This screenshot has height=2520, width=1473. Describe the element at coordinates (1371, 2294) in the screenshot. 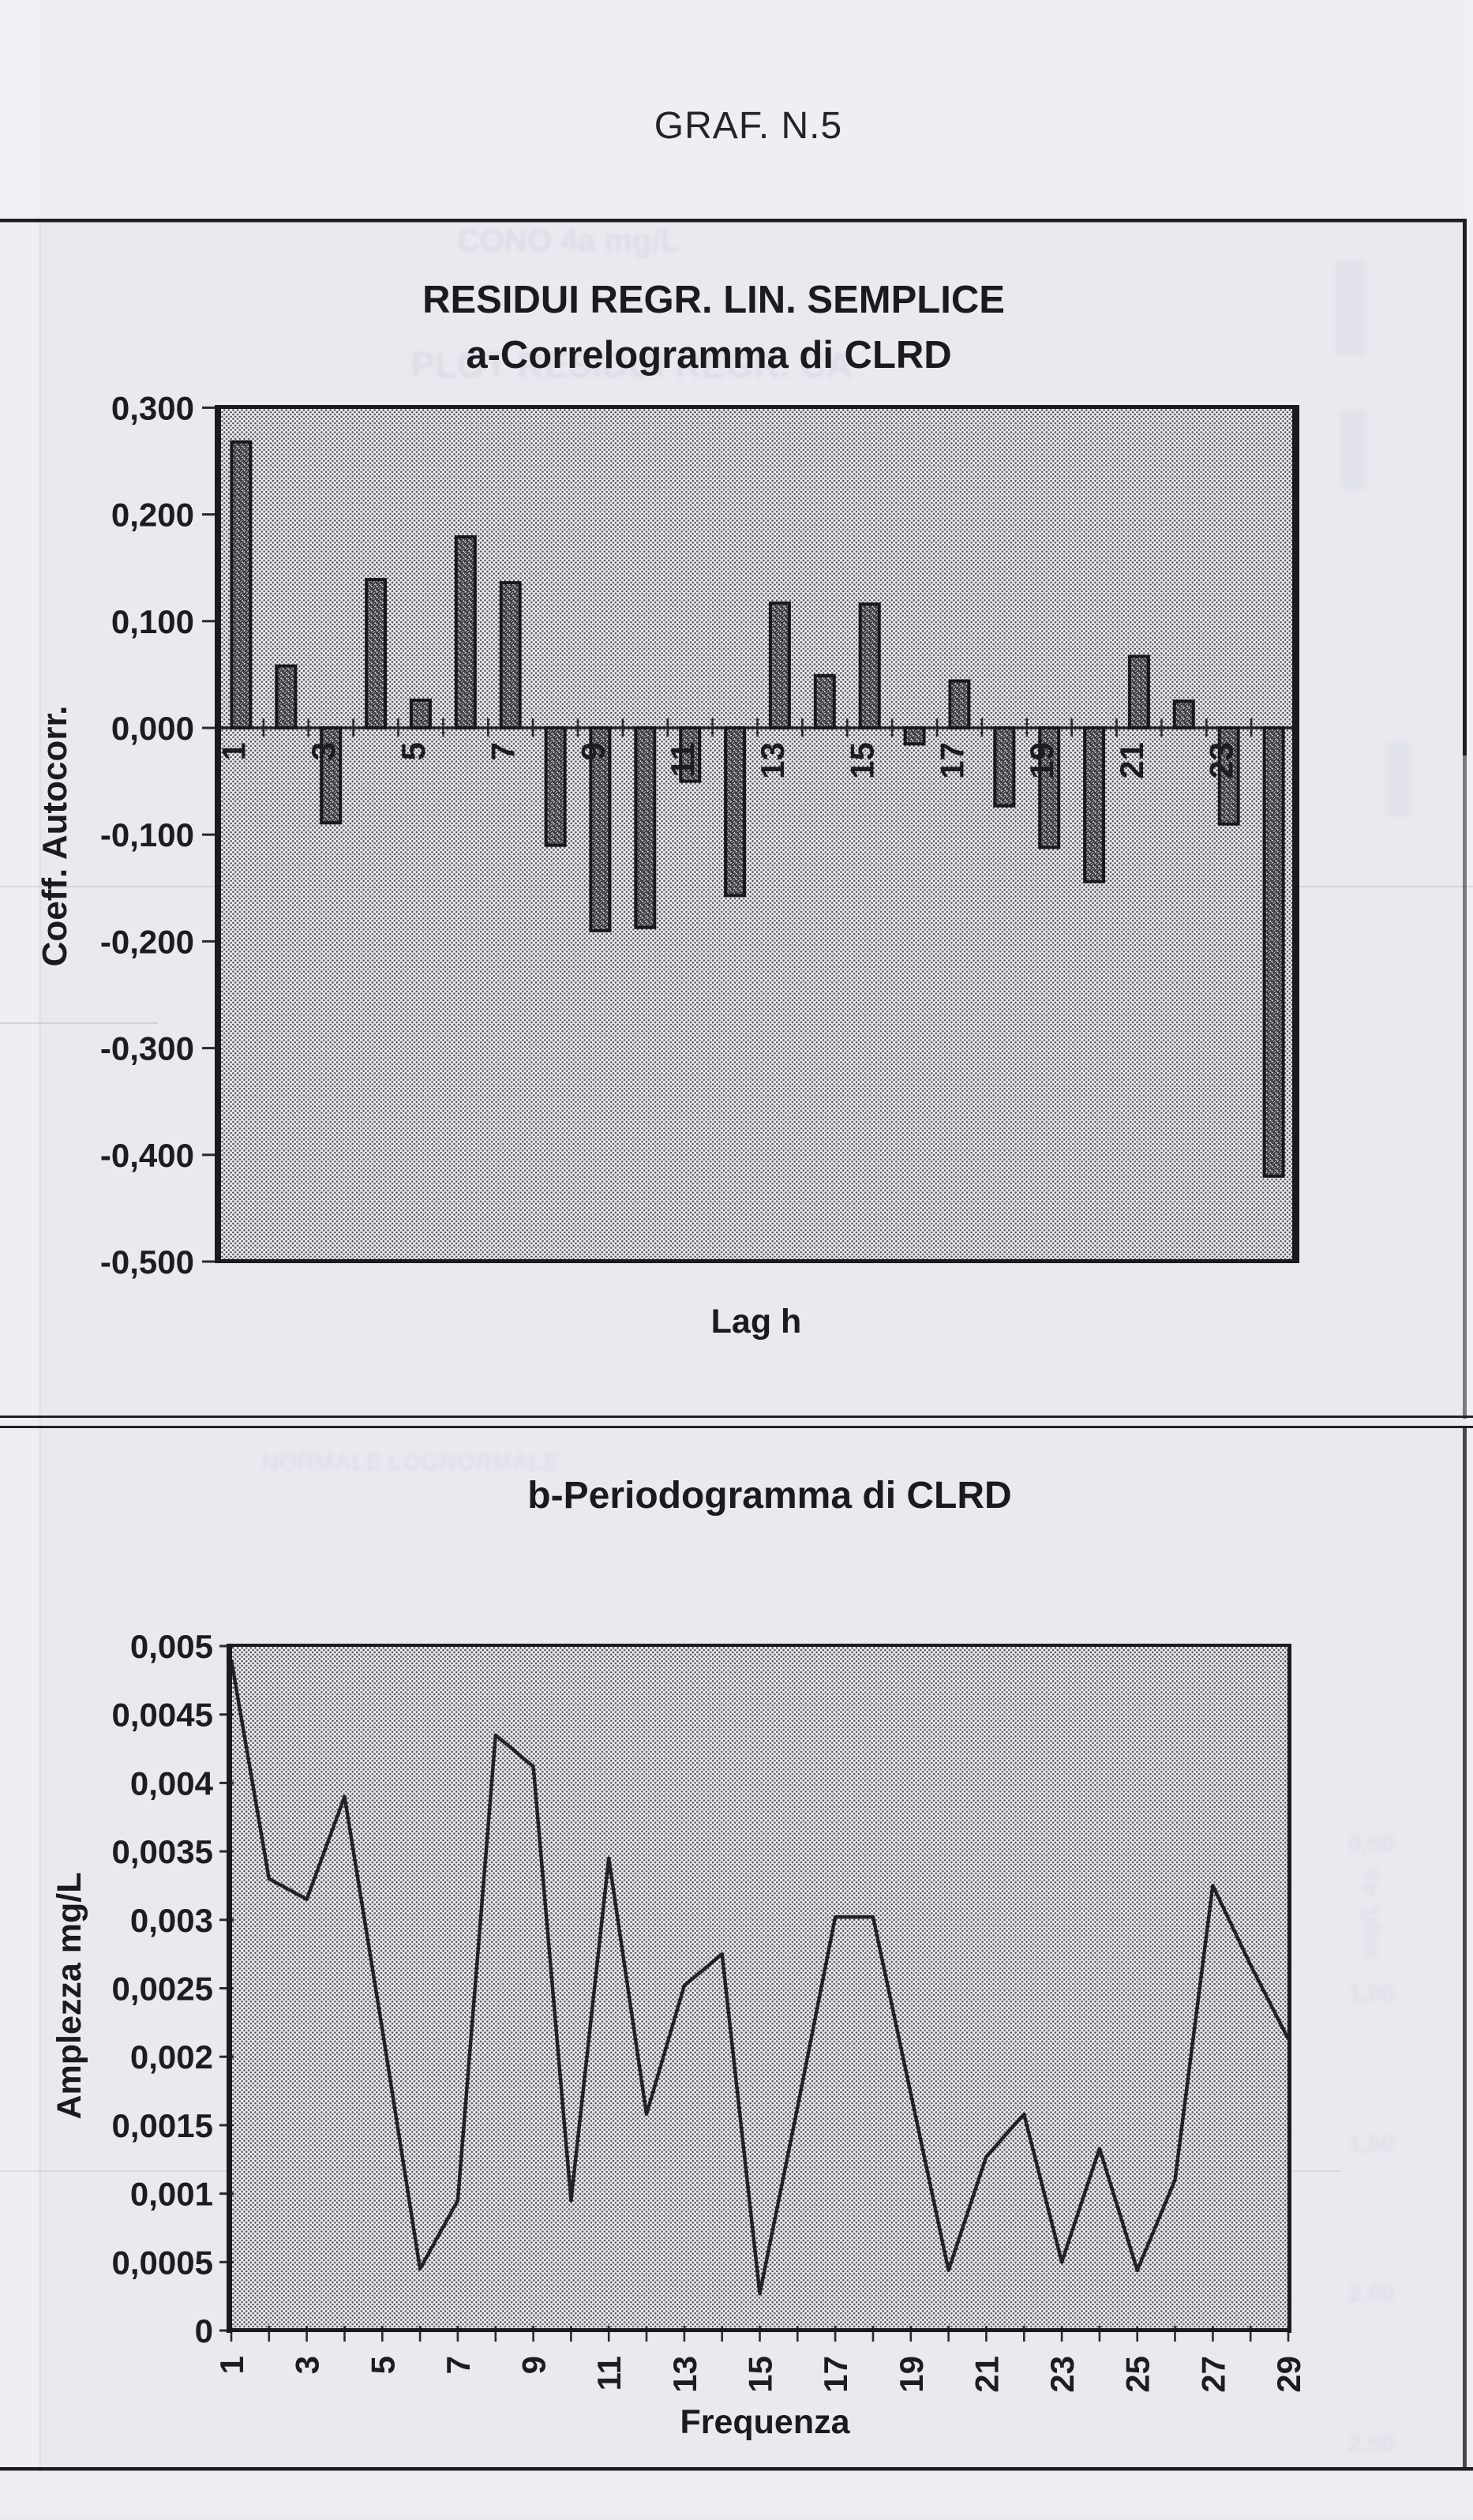

I see `svg-text: 2,00` at that location.